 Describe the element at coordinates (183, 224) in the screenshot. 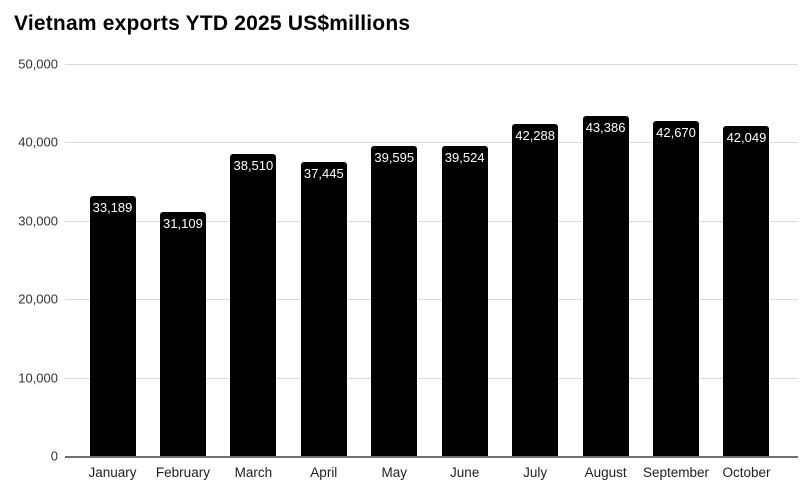

I see `bar-value-label: 31,109` at that location.